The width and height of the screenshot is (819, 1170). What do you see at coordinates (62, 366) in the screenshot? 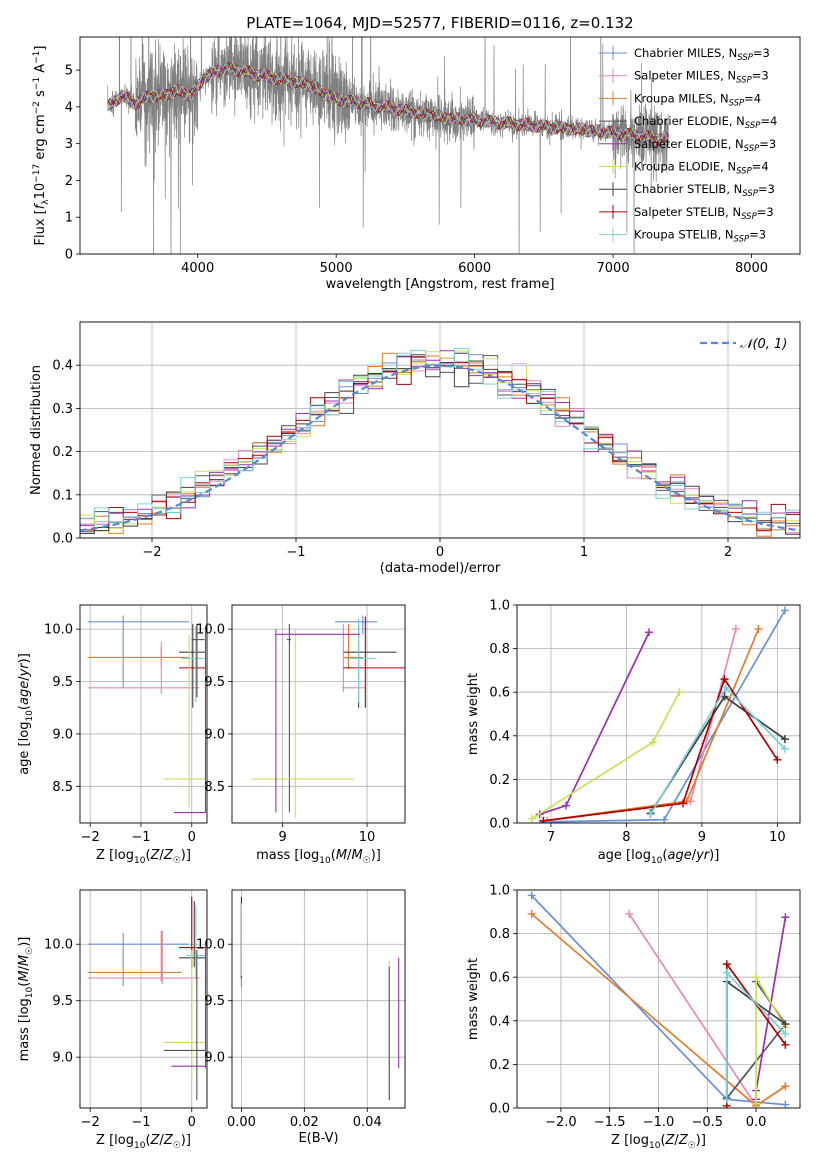
I see `y-tick-label-4: 0.4` at bounding box center [62, 366].